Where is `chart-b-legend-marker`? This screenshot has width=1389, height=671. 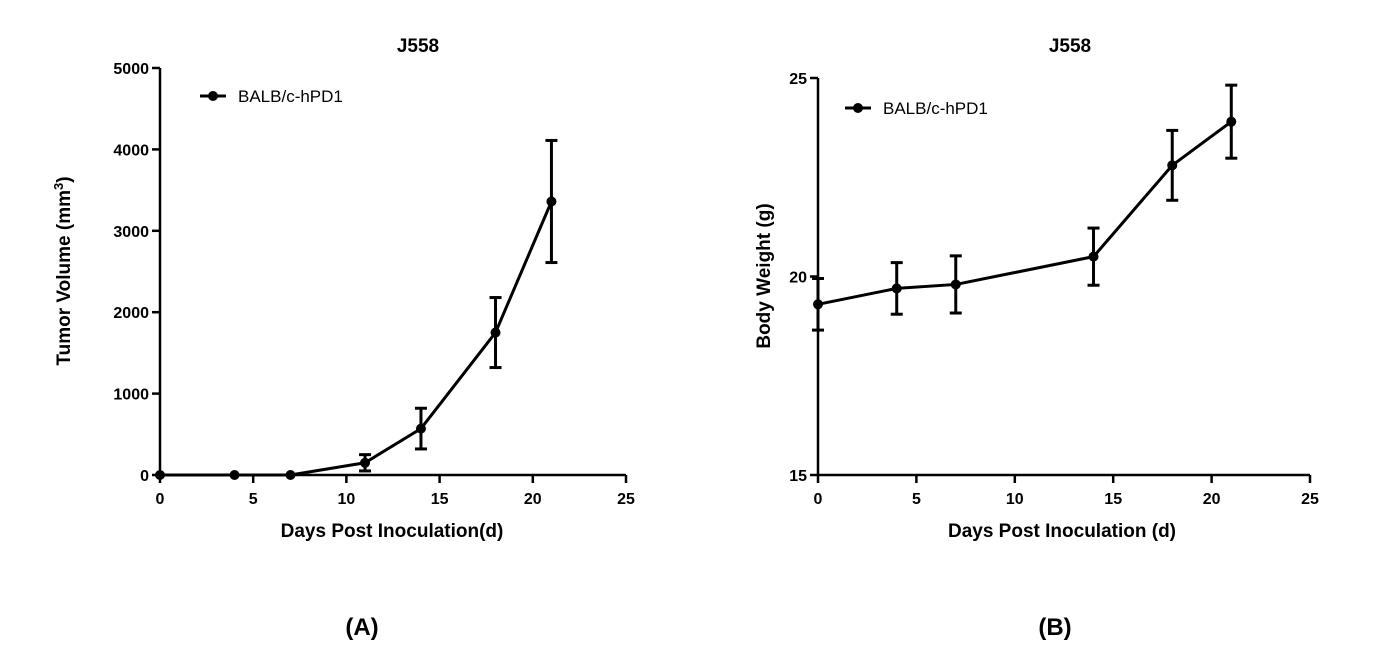 chart-b-legend-marker is located at coordinates (858, 108).